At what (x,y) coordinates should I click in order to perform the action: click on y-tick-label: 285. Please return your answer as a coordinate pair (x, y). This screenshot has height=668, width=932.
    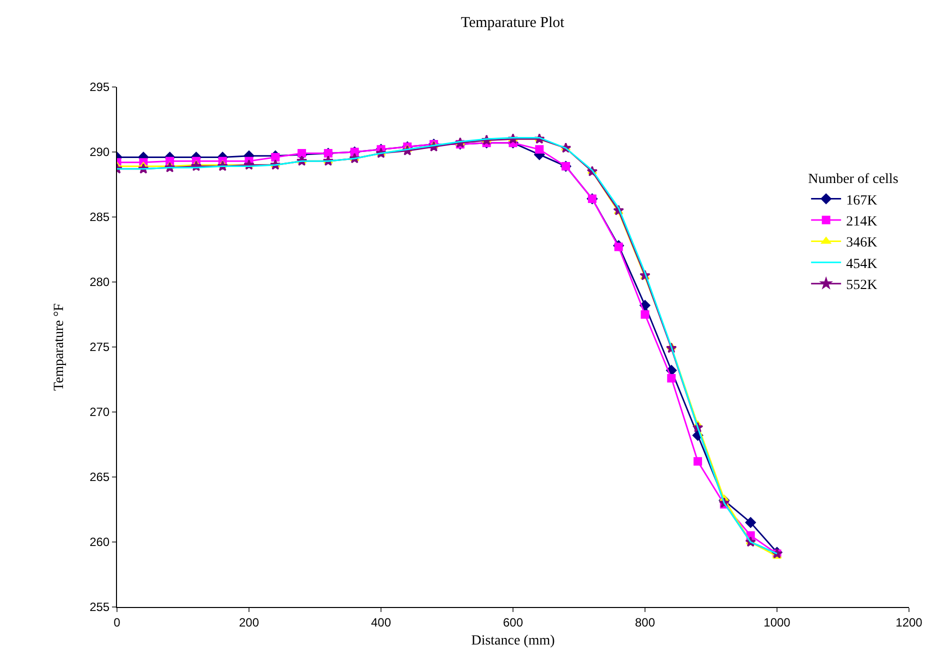
    Looking at the image, I should click on (100, 217).